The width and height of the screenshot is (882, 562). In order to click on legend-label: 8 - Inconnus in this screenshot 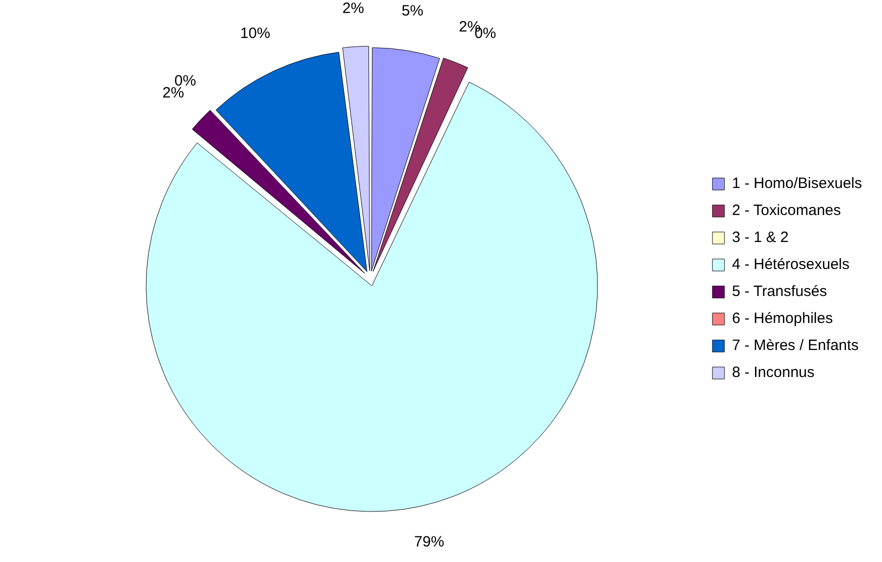, I will do `click(773, 373)`.